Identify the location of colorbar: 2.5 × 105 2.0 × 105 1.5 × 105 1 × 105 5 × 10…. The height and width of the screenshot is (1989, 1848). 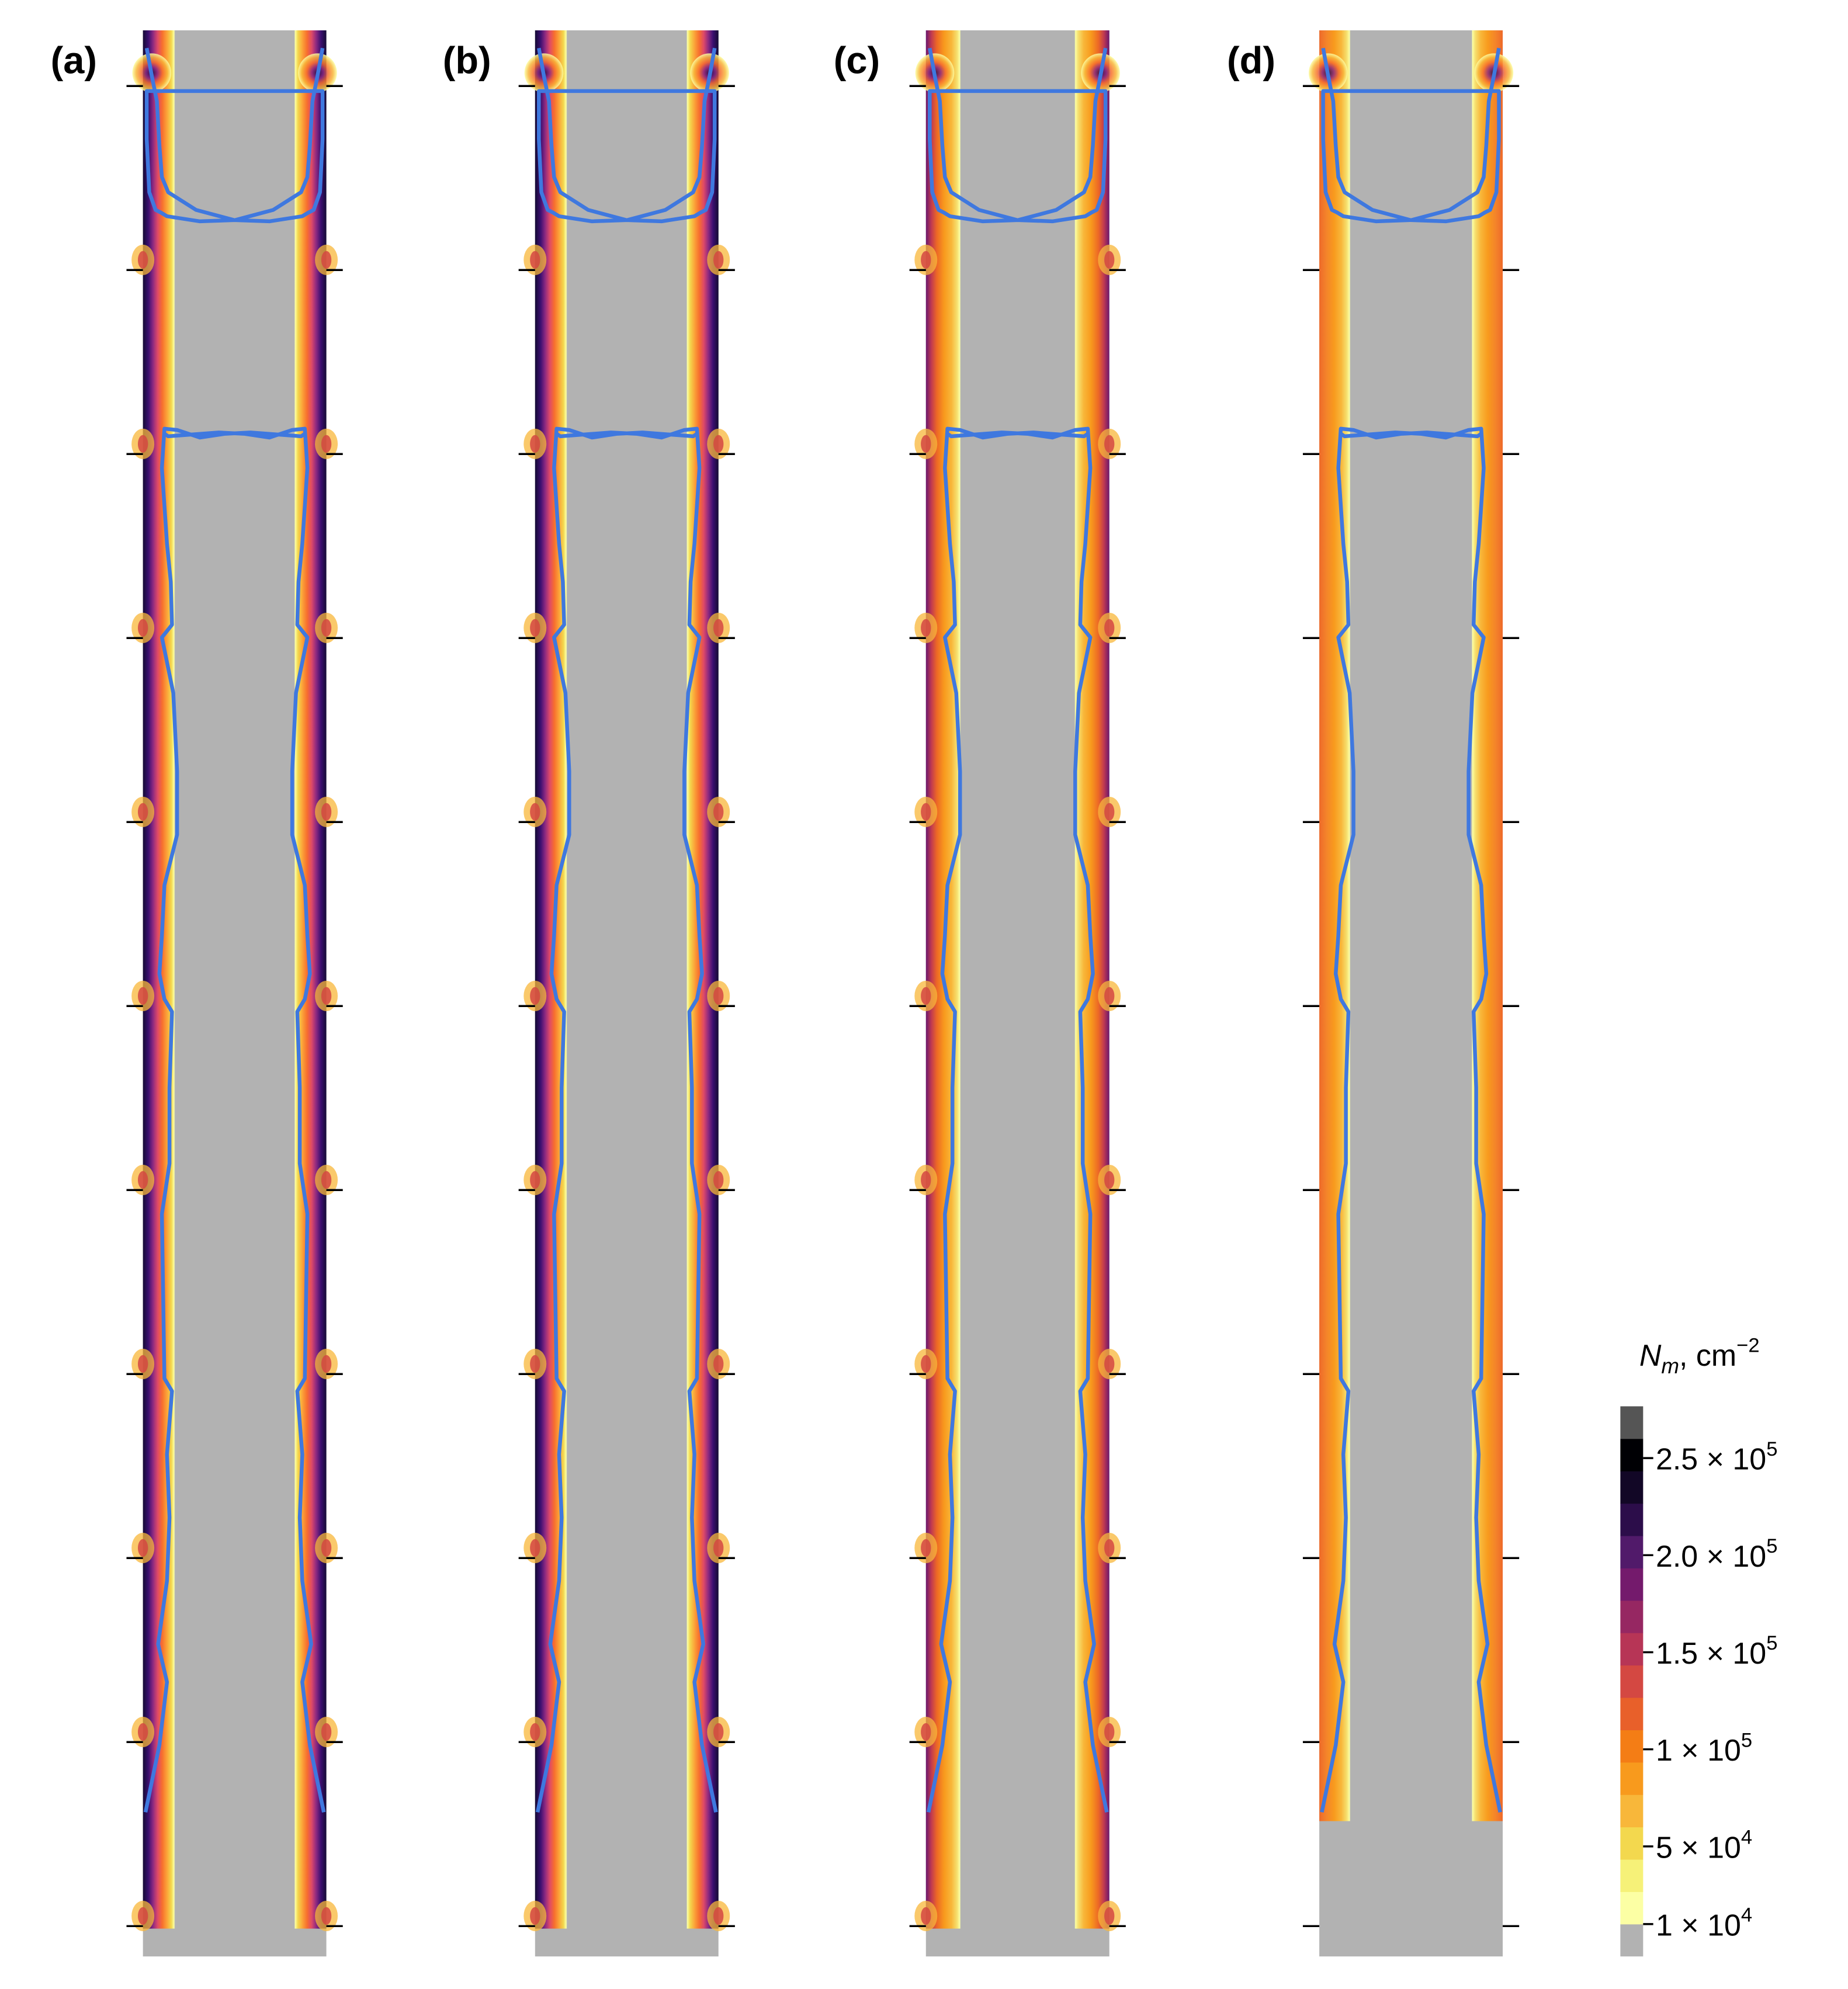
(1698, 1645).